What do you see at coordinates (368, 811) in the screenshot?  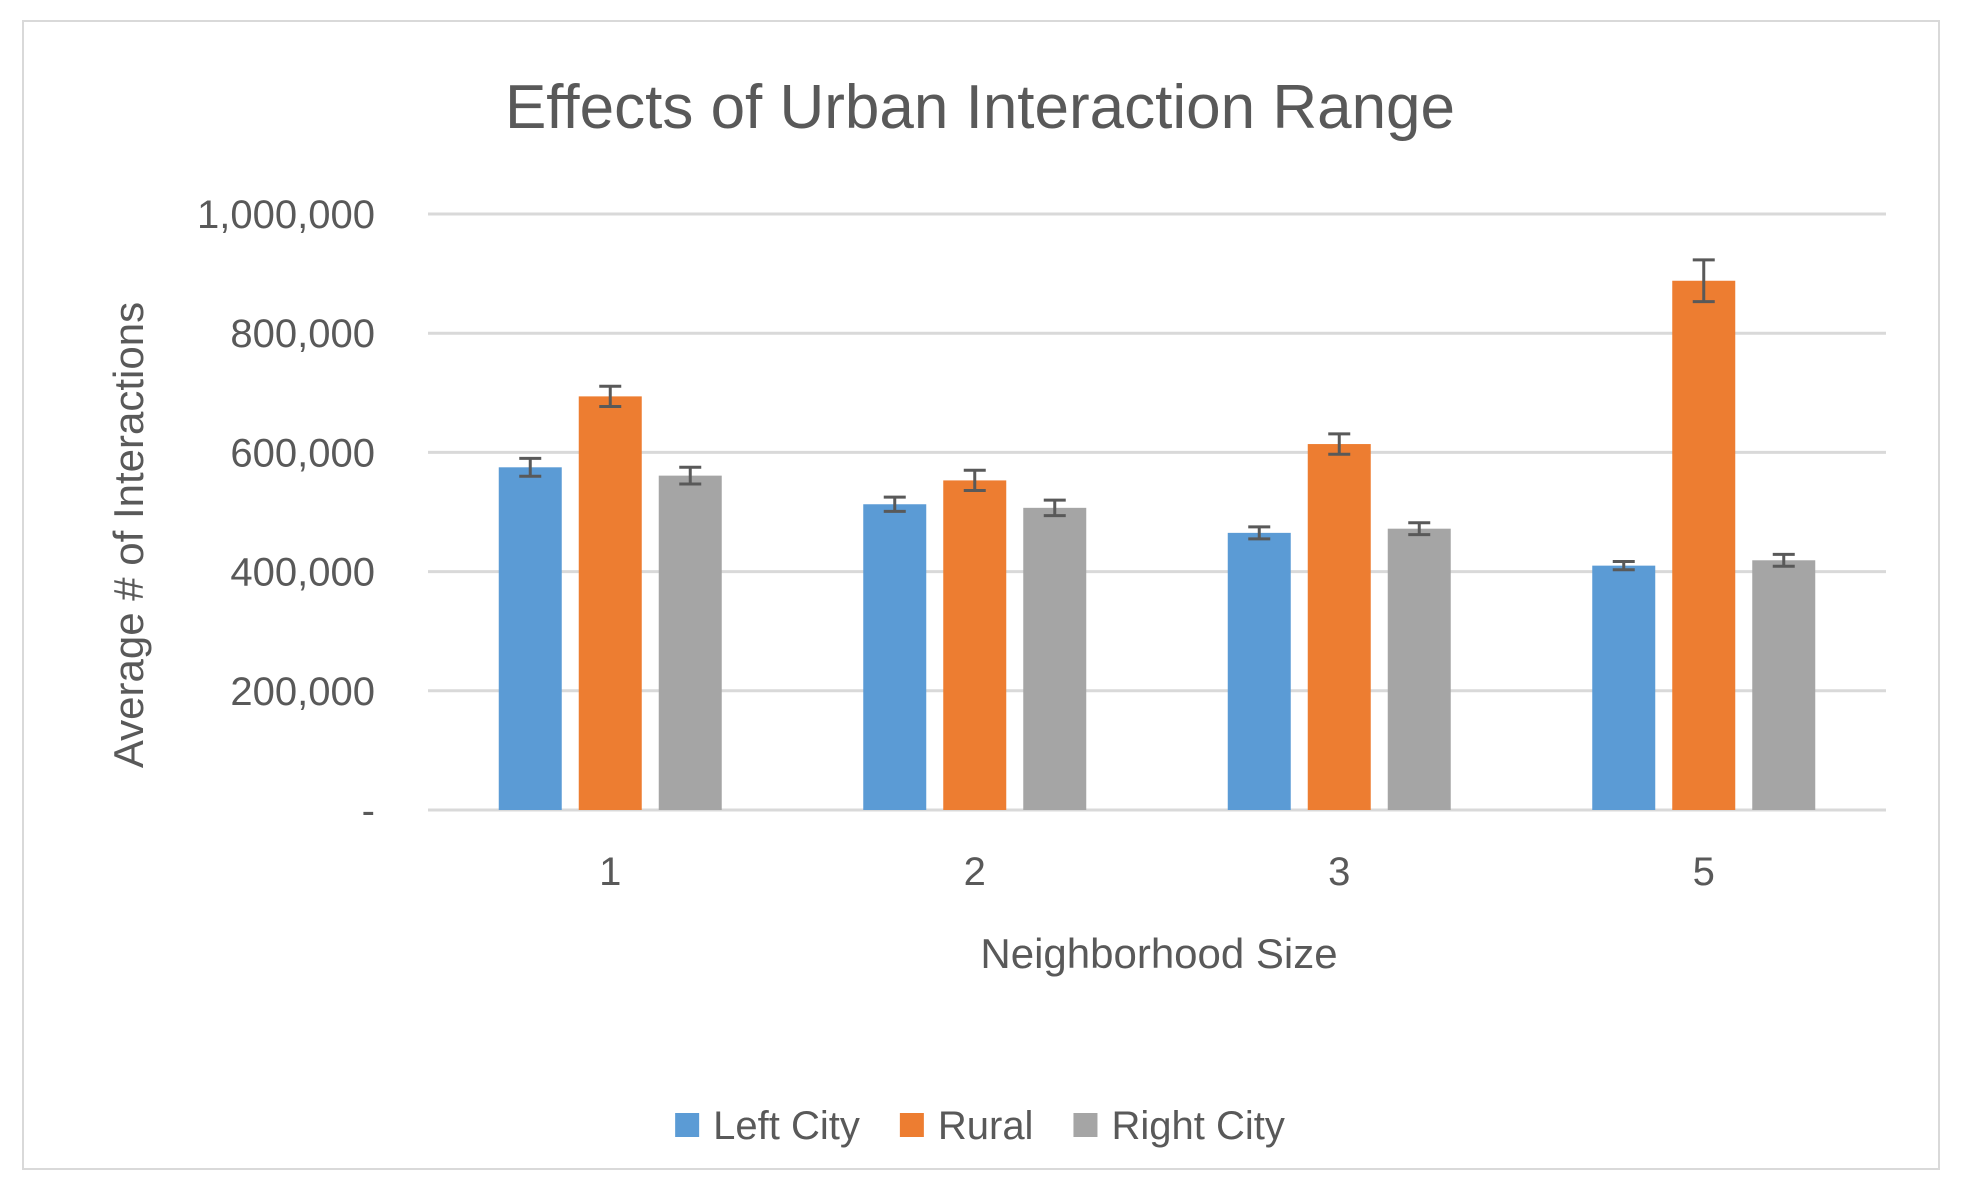 I see `y-tick-label: -` at bounding box center [368, 811].